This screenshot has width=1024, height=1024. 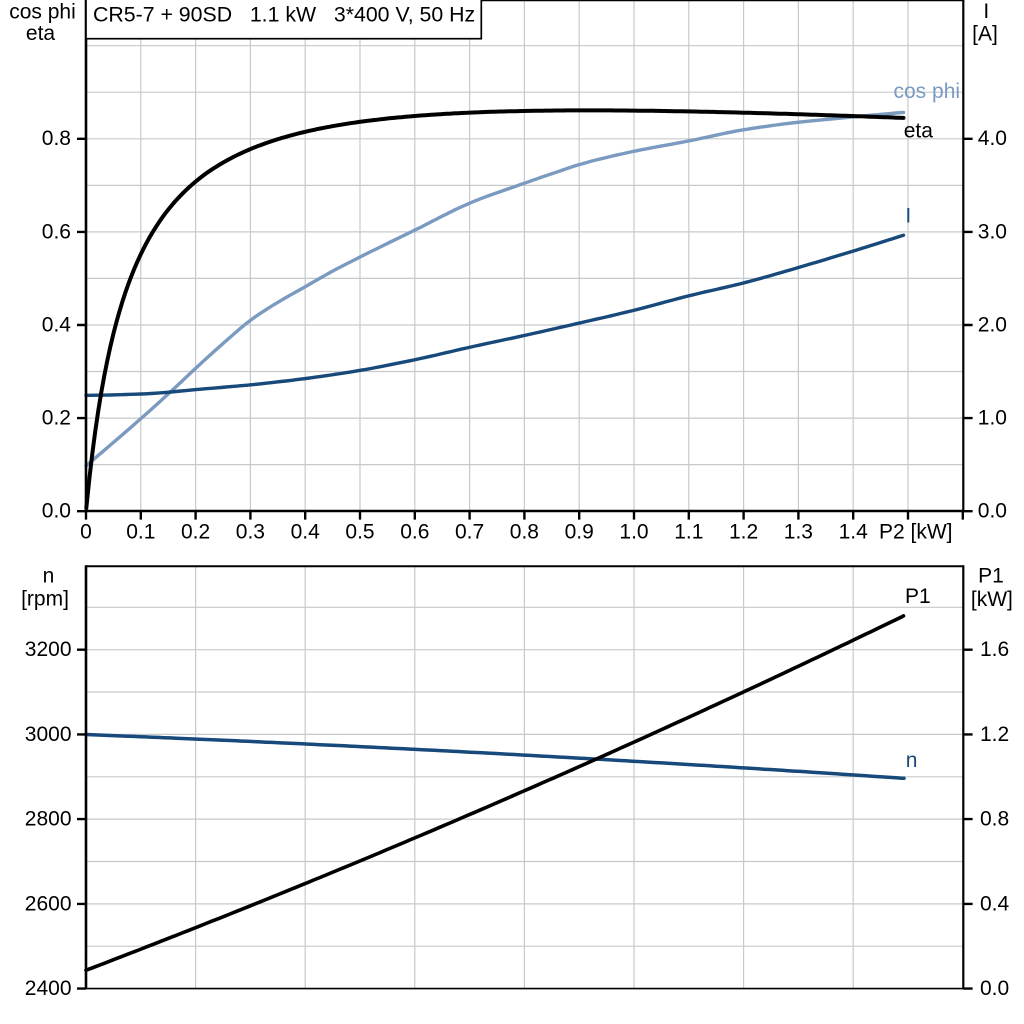 What do you see at coordinates (985, 34) in the screenshot?
I see `svg-text: [A]` at bounding box center [985, 34].